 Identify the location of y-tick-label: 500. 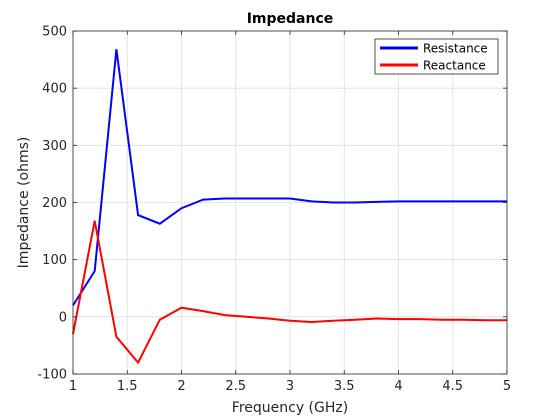
(54, 32).